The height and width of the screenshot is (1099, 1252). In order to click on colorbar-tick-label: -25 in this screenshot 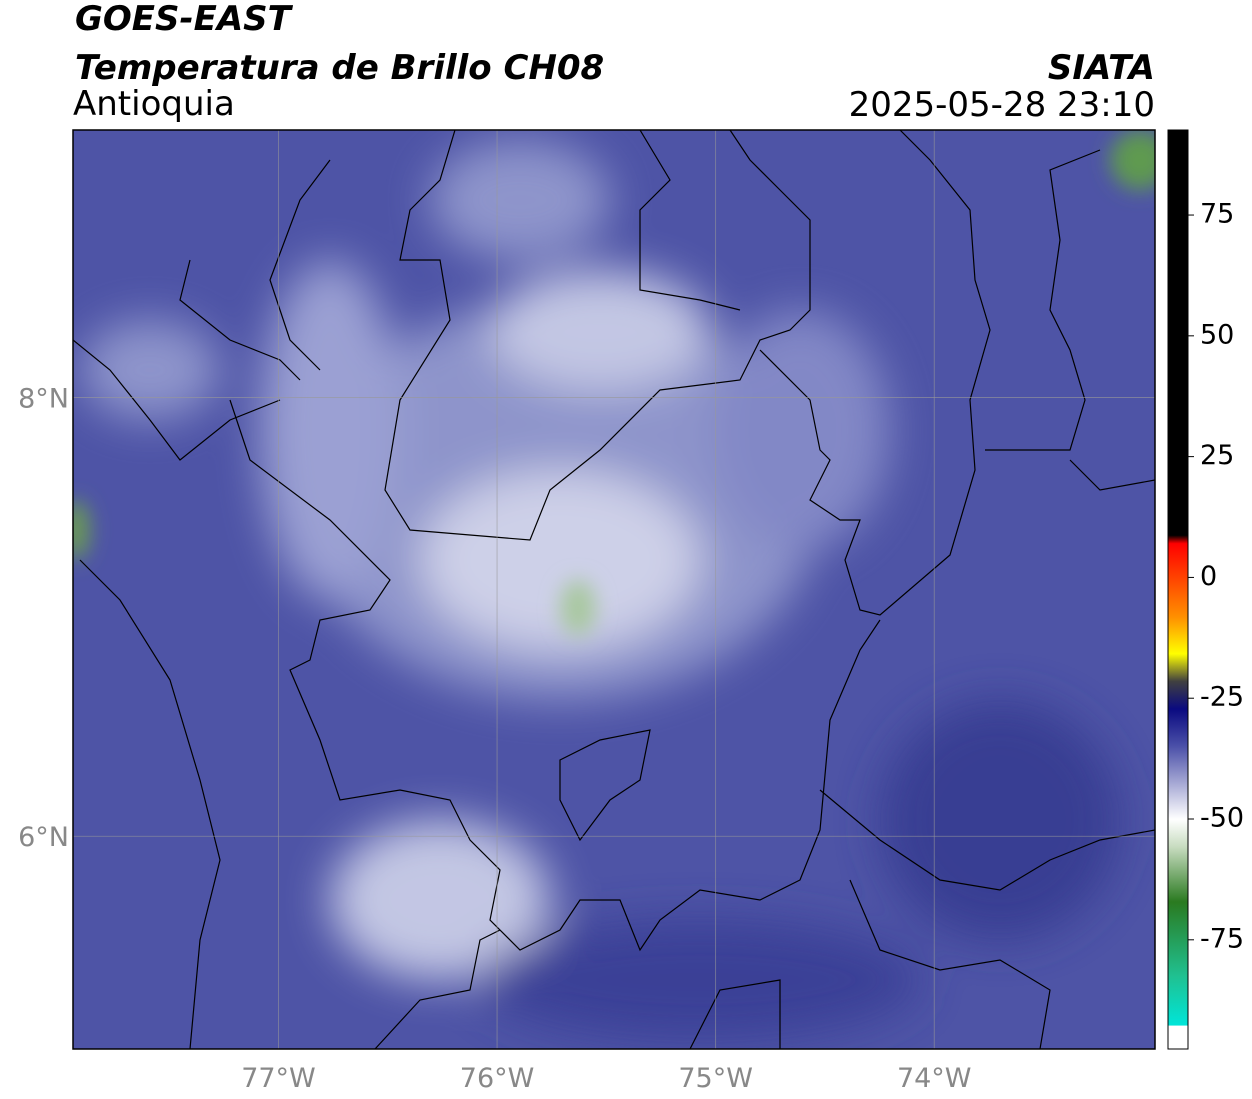, I will do `click(1222, 697)`.